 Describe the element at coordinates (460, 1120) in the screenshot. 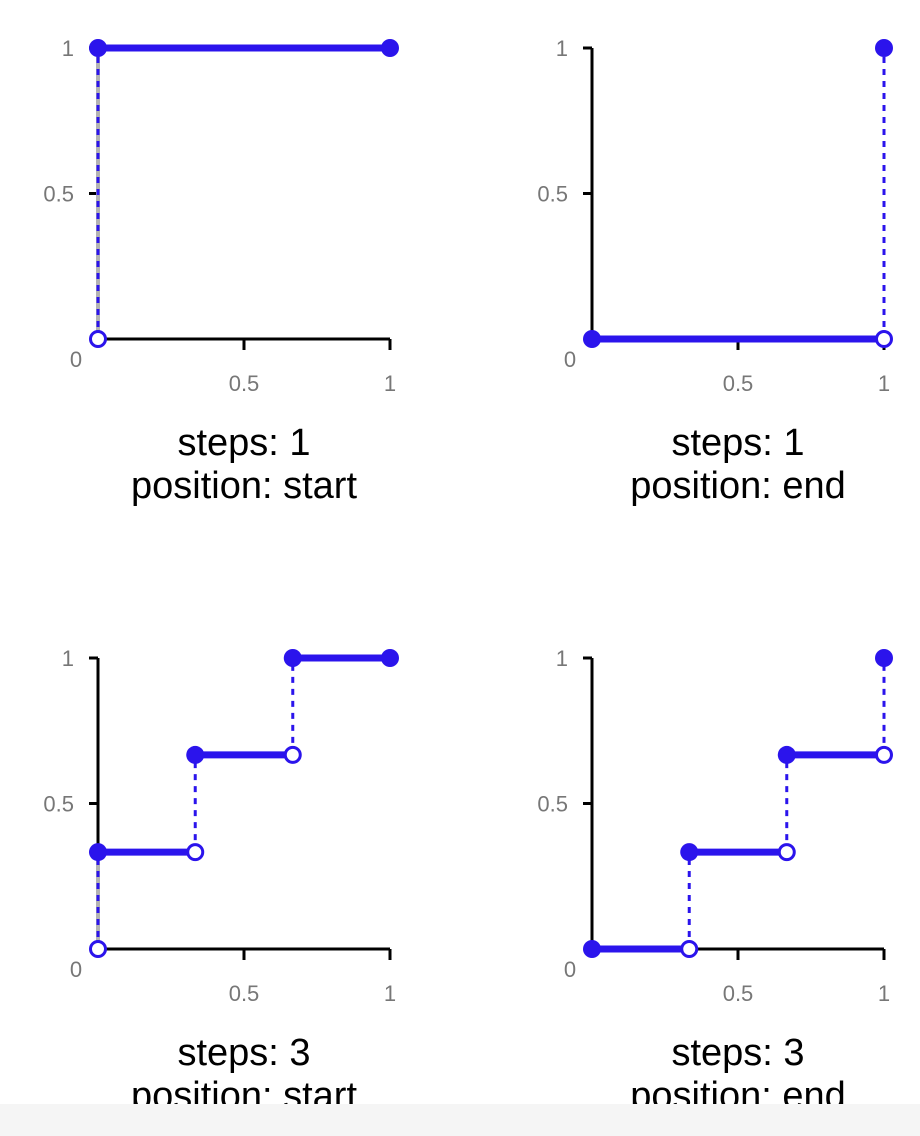

I see `bottom-strip` at that location.